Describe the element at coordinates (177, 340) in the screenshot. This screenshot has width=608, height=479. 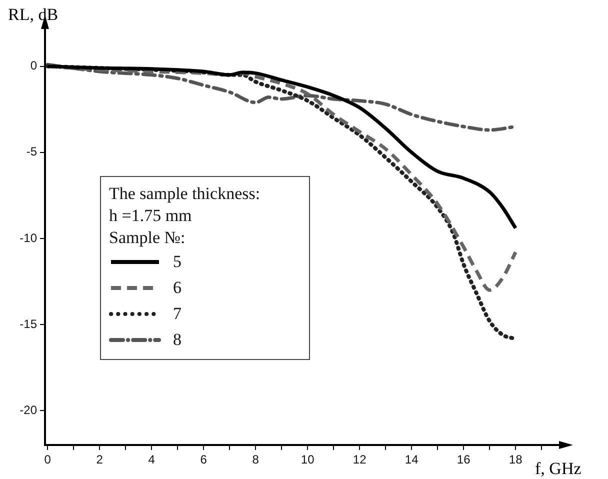
I see `legend-label: 8` at that location.